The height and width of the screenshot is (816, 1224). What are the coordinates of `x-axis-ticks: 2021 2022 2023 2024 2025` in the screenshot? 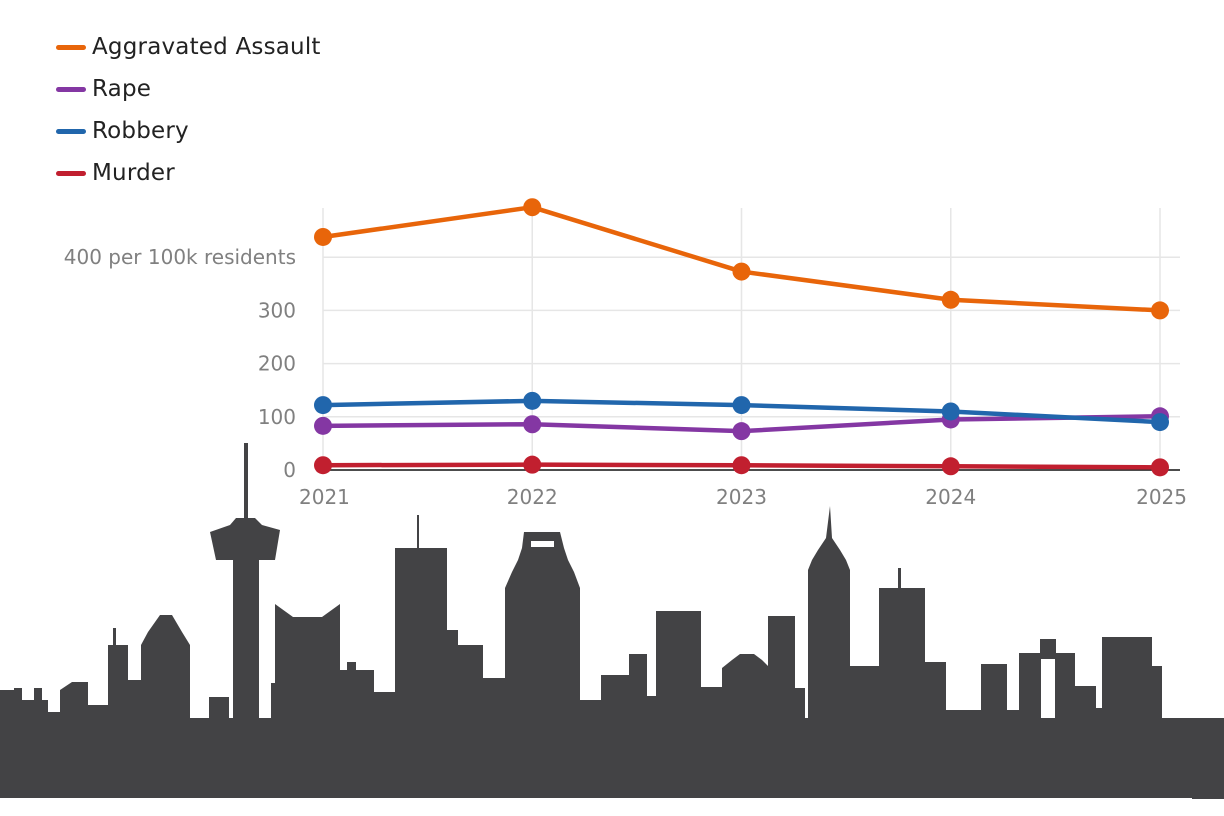 It's located at (743, 497).